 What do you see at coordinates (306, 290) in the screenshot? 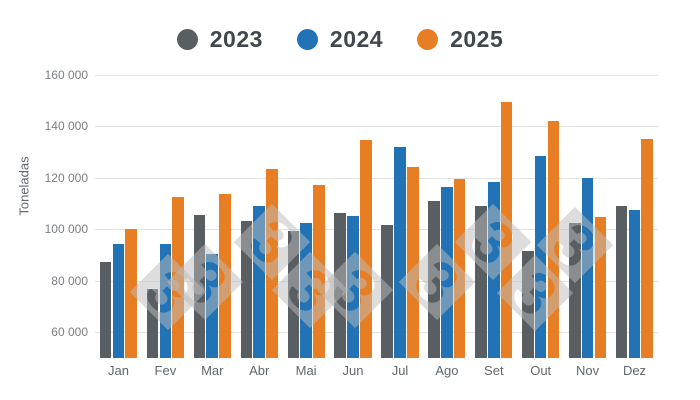
I see `bar-2024-Mai` at bounding box center [306, 290].